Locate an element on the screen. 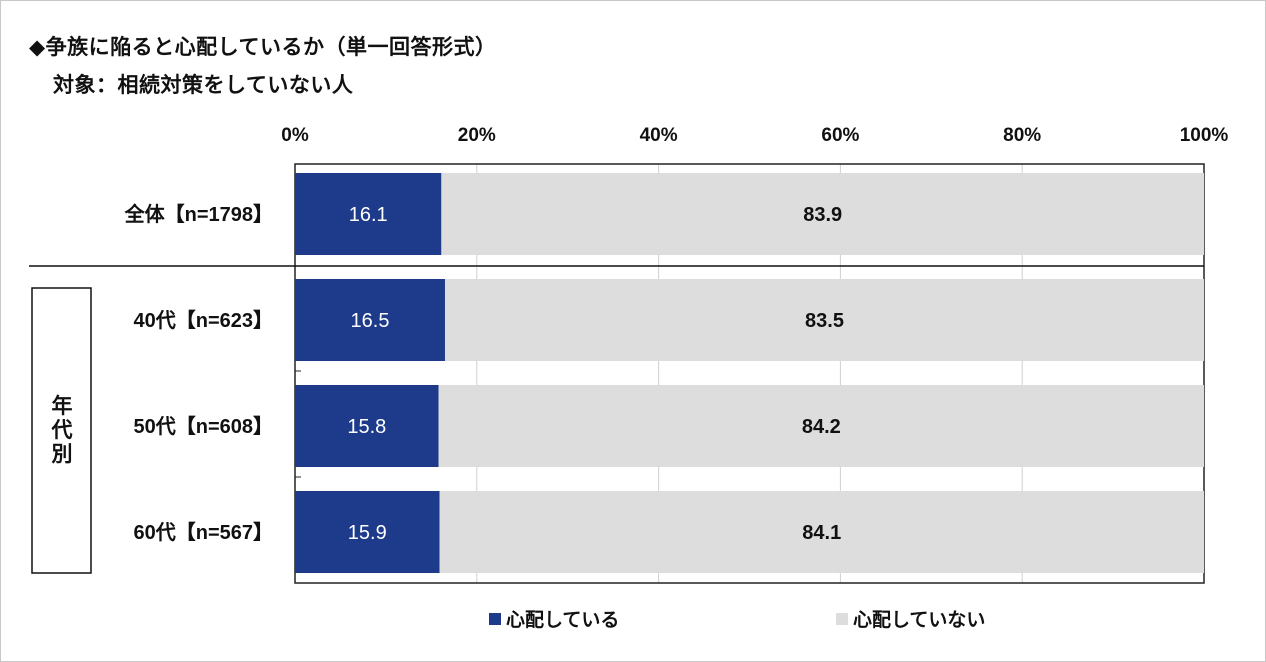  x-tick-label: 40% is located at coordinates (659, 135).